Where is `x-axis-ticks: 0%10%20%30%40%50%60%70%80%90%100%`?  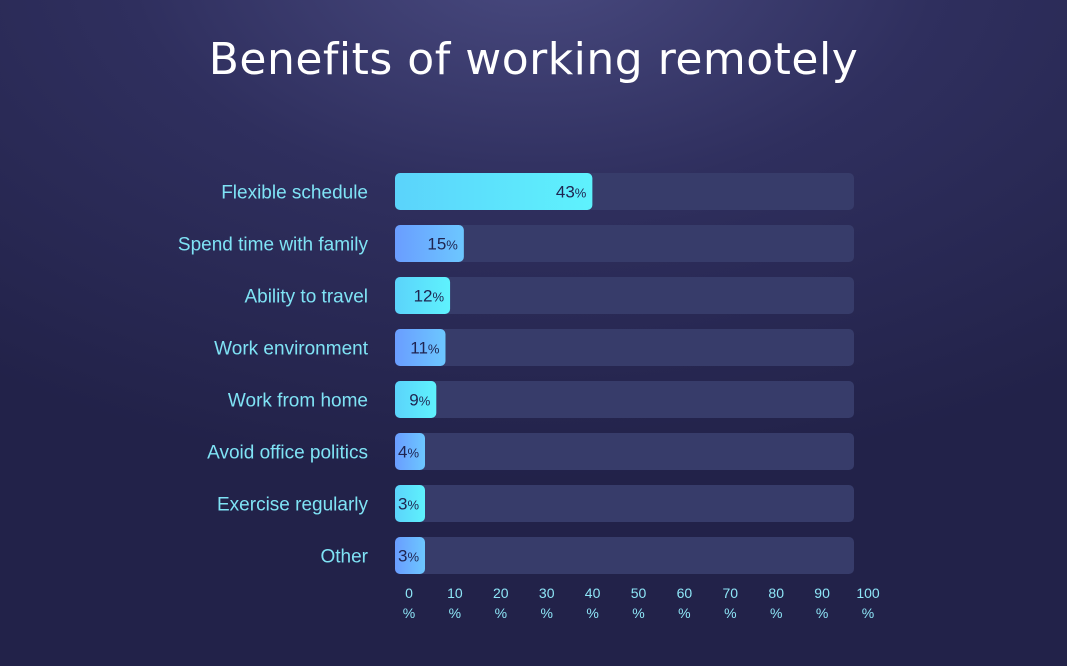
x-axis-ticks: 0%10%20%30%40%50%60%70%80%90%100% is located at coordinates (641, 603).